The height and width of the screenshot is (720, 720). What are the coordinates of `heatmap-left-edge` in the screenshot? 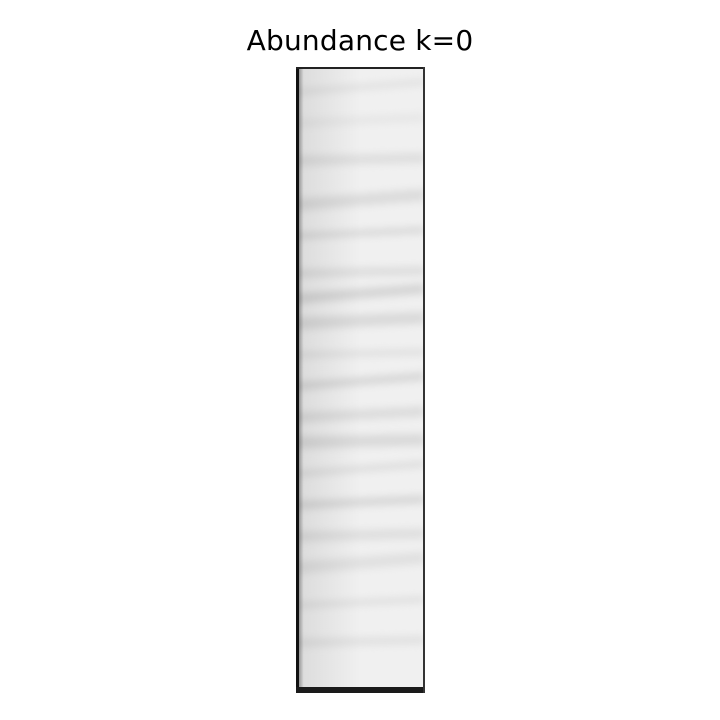 It's located at (297, 380).